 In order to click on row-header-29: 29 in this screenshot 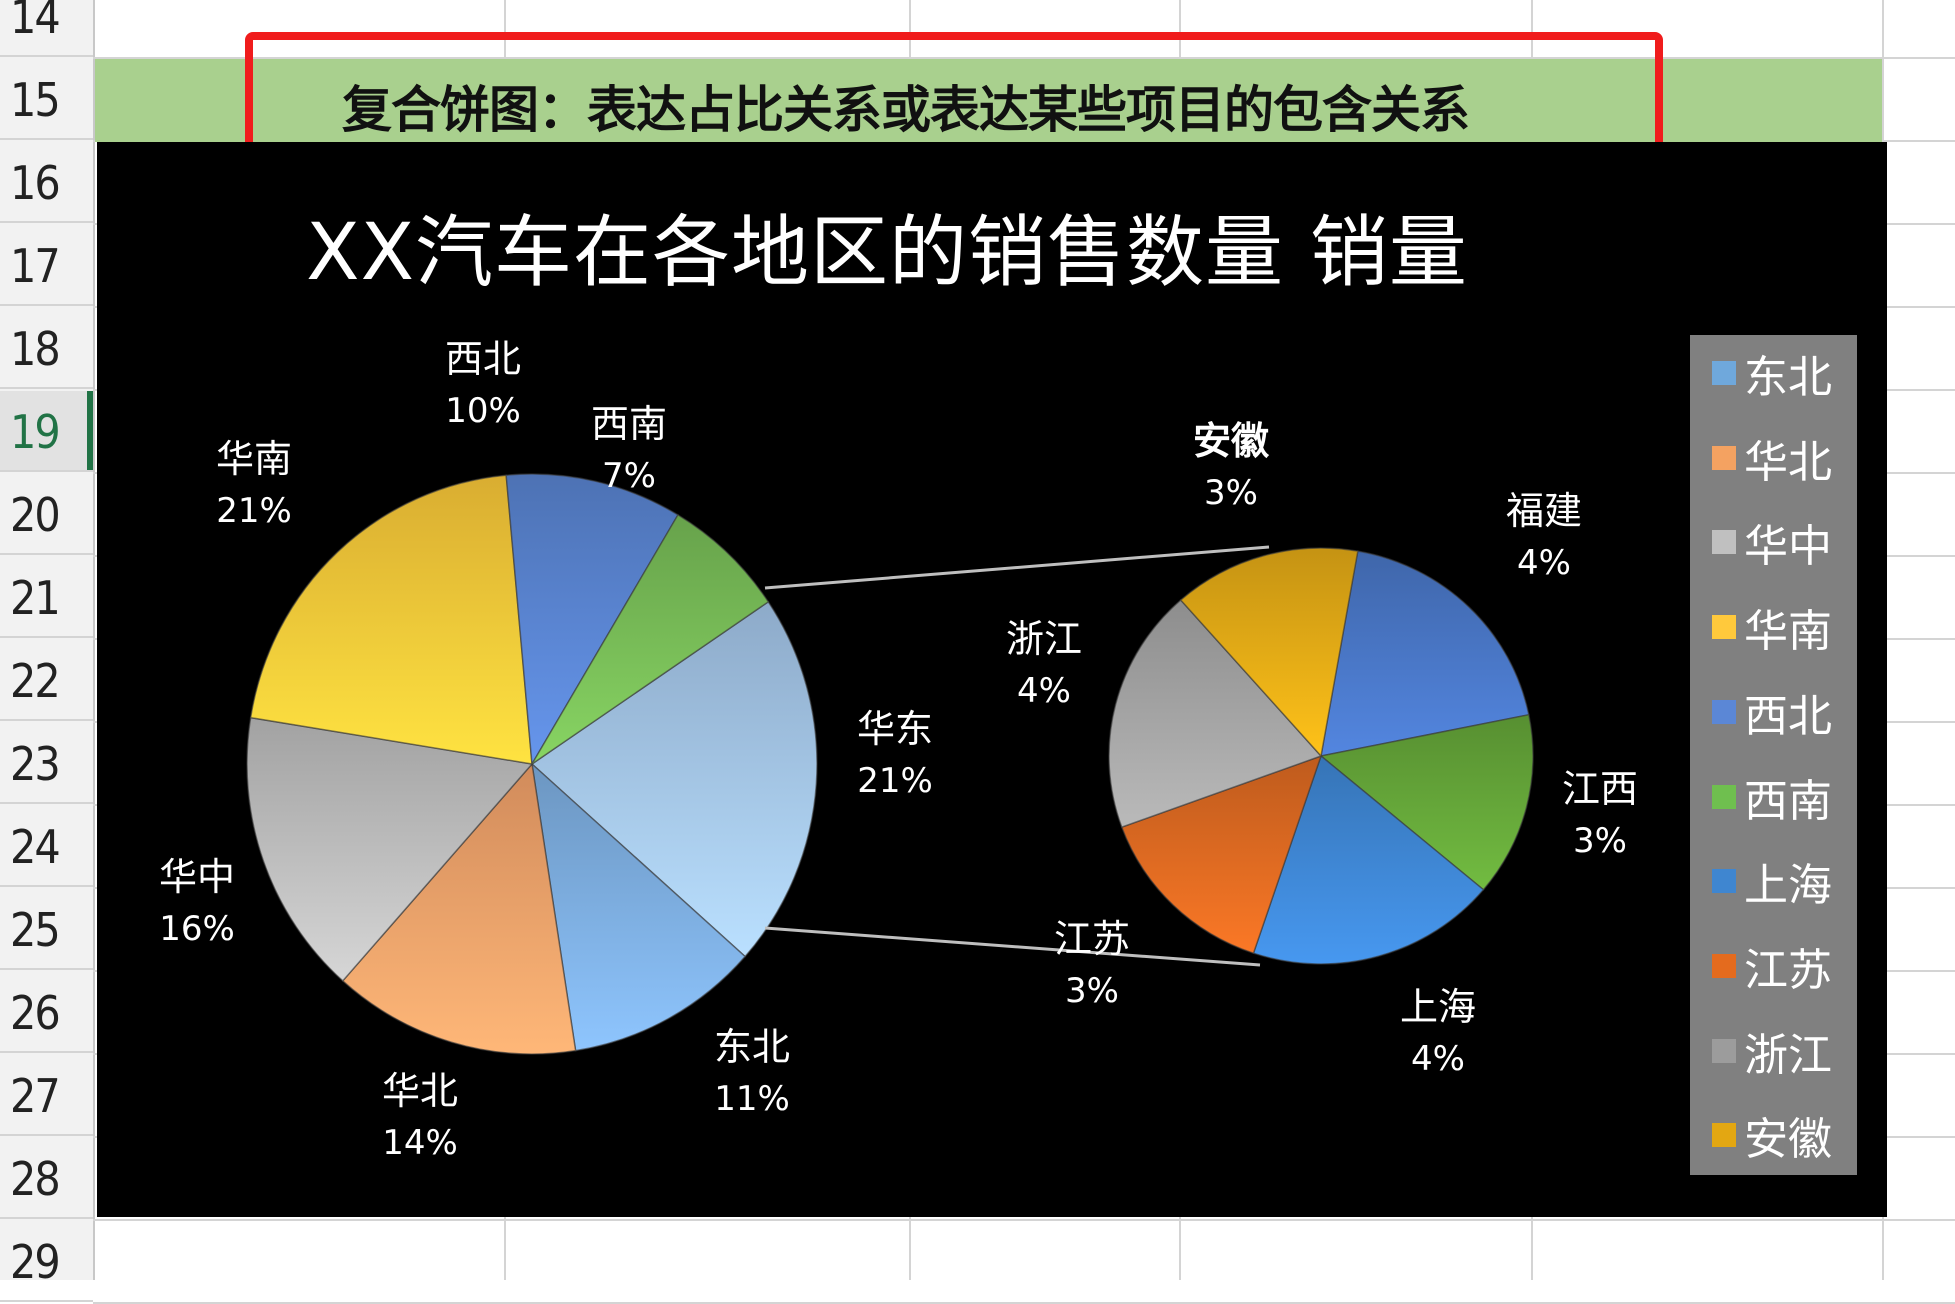, I will do `click(46, 1261)`.